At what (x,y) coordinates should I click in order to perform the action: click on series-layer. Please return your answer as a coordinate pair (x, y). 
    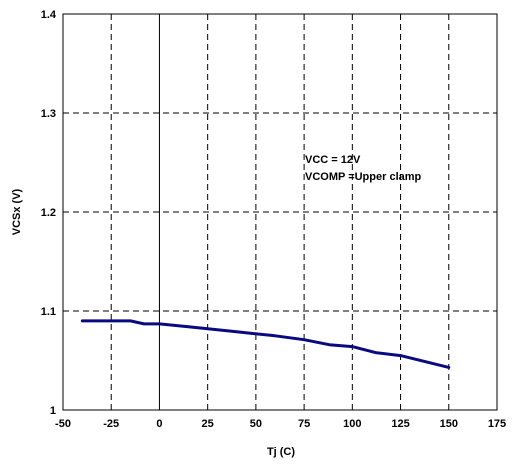
    Looking at the image, I should click on (265, 344).